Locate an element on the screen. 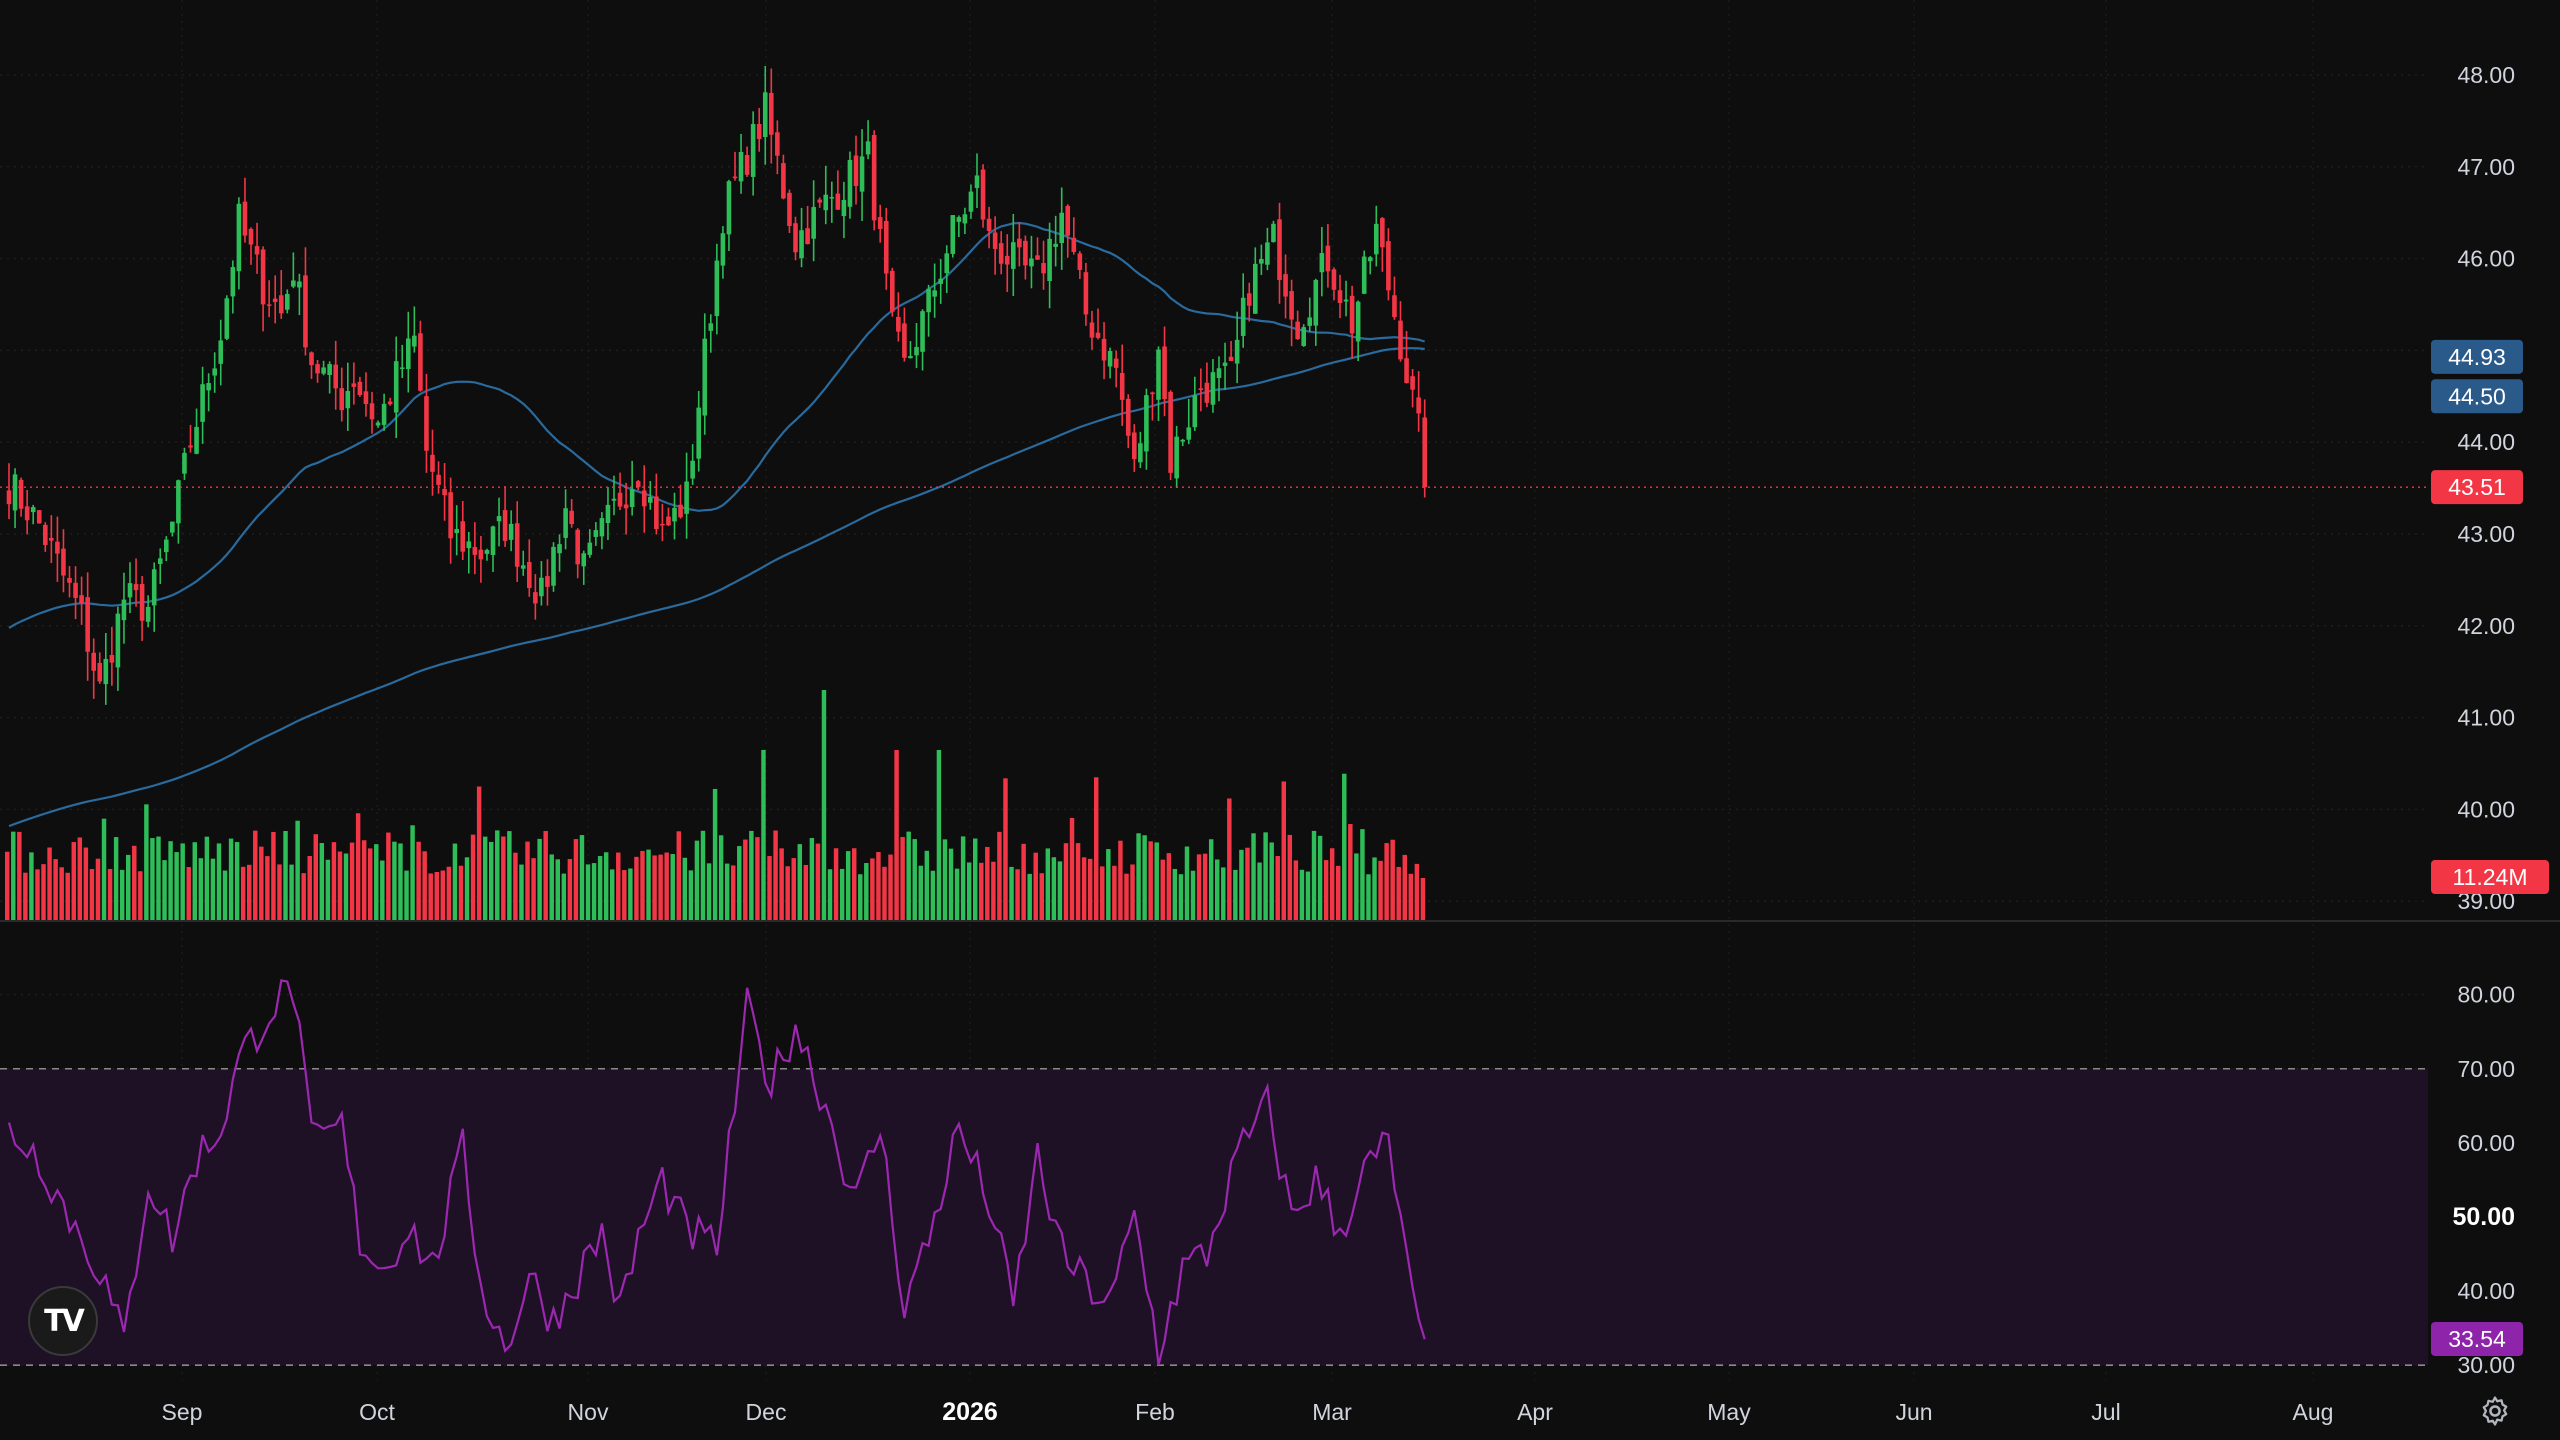  time-tick-label: Aug is located at coordinates (2313, 1412).